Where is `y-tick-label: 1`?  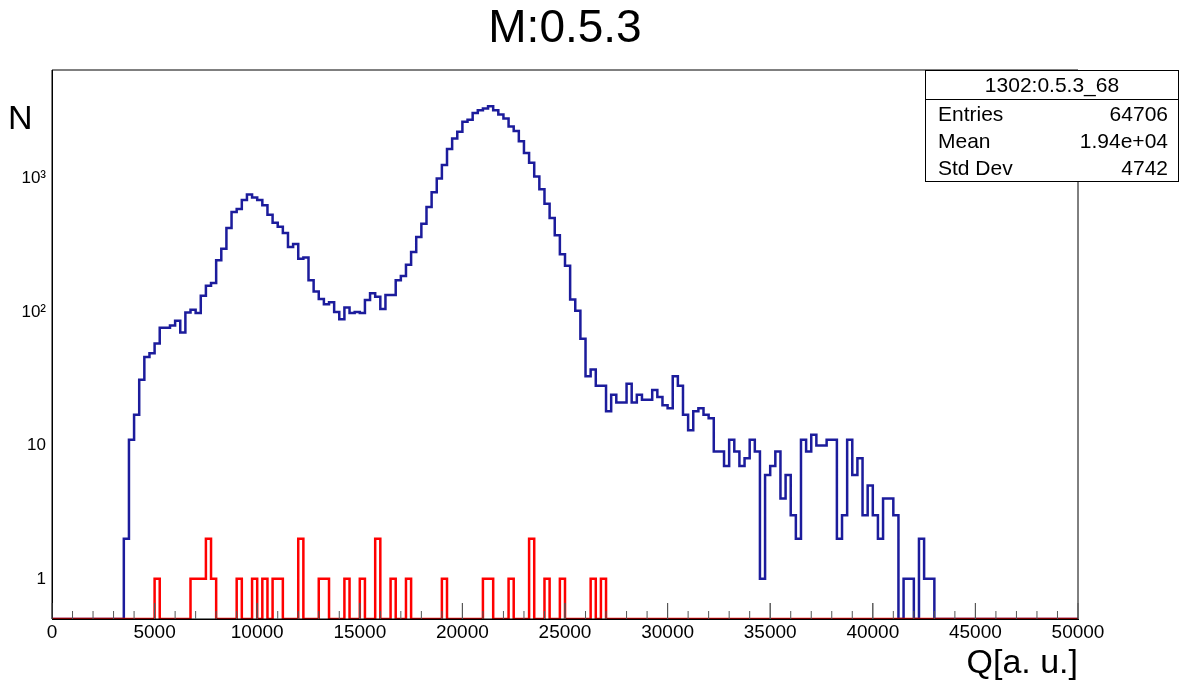 y-tick-label: 1 is located at coordinates (41, 578).